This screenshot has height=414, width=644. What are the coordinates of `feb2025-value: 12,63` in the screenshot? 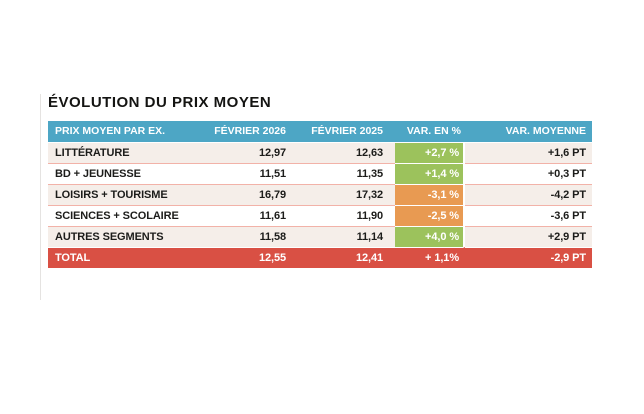 It's located at (346, 152).